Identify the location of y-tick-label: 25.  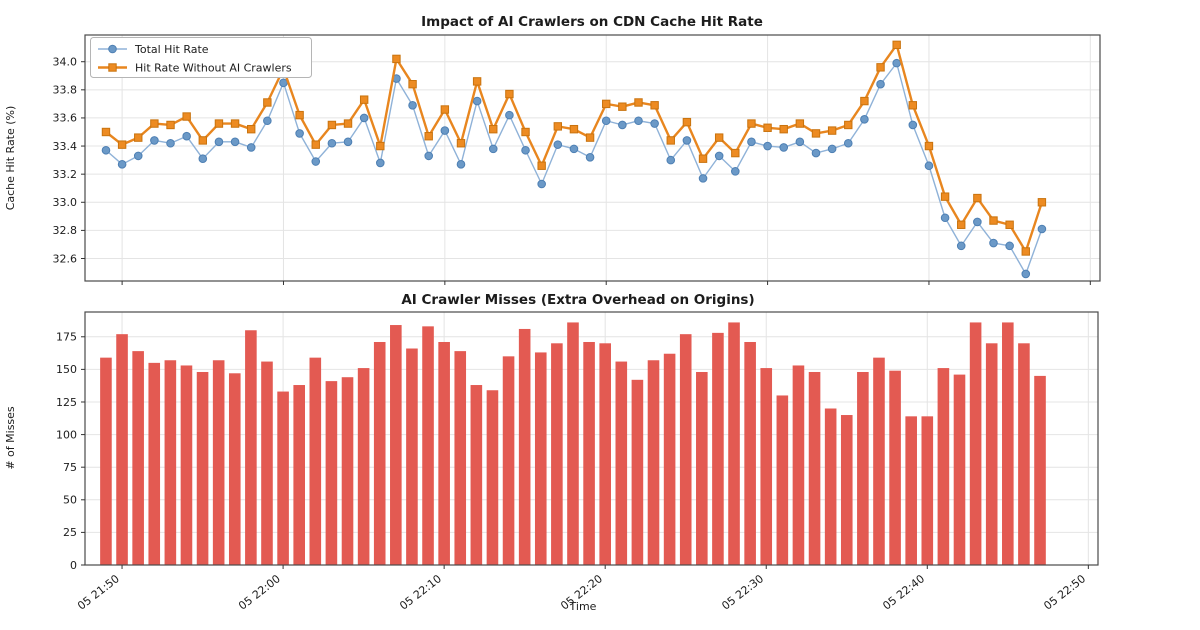
(70, 532).